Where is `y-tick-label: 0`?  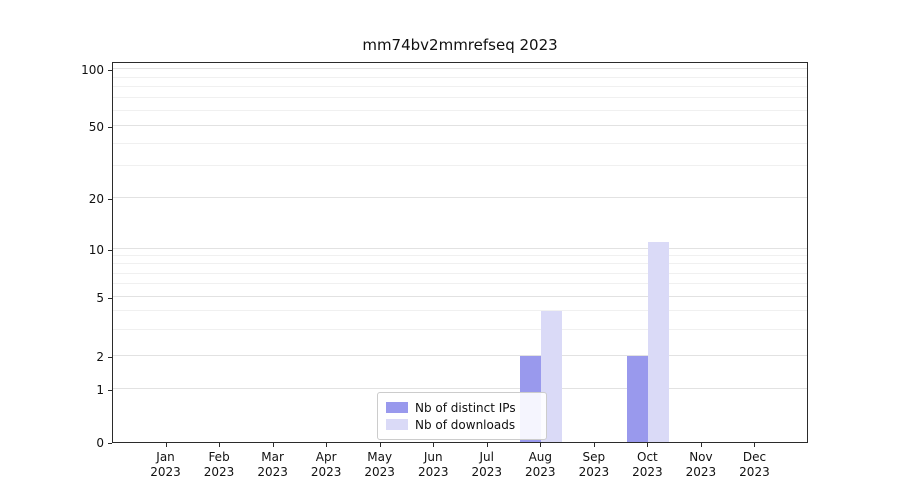
y-tick-label: 0 is located at coordinates (100, 443).